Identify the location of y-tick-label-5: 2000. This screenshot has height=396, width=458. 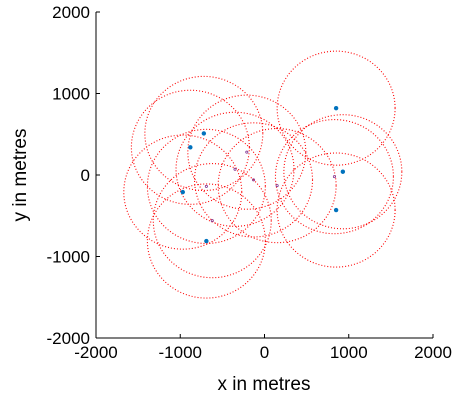
(71, 12).